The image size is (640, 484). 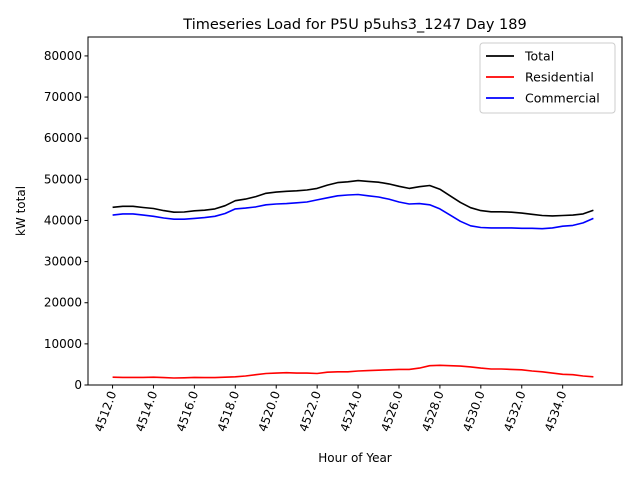 I want to click on x-tick-label: 4514.0, so click(x=147, y=411).